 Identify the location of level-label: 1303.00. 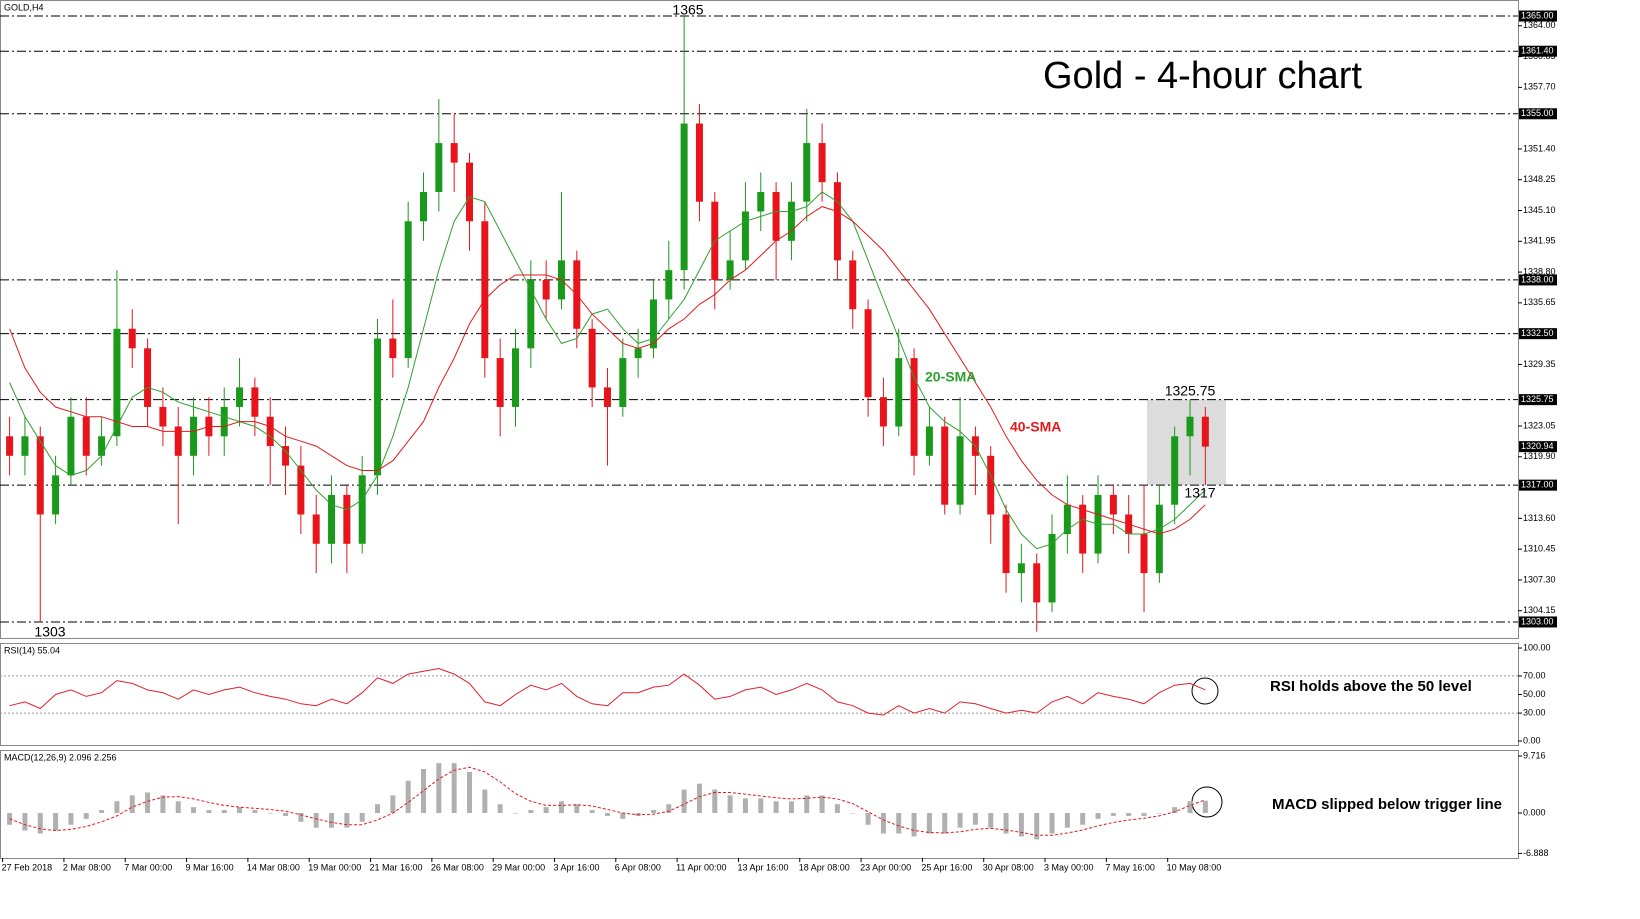
(1537, 621).